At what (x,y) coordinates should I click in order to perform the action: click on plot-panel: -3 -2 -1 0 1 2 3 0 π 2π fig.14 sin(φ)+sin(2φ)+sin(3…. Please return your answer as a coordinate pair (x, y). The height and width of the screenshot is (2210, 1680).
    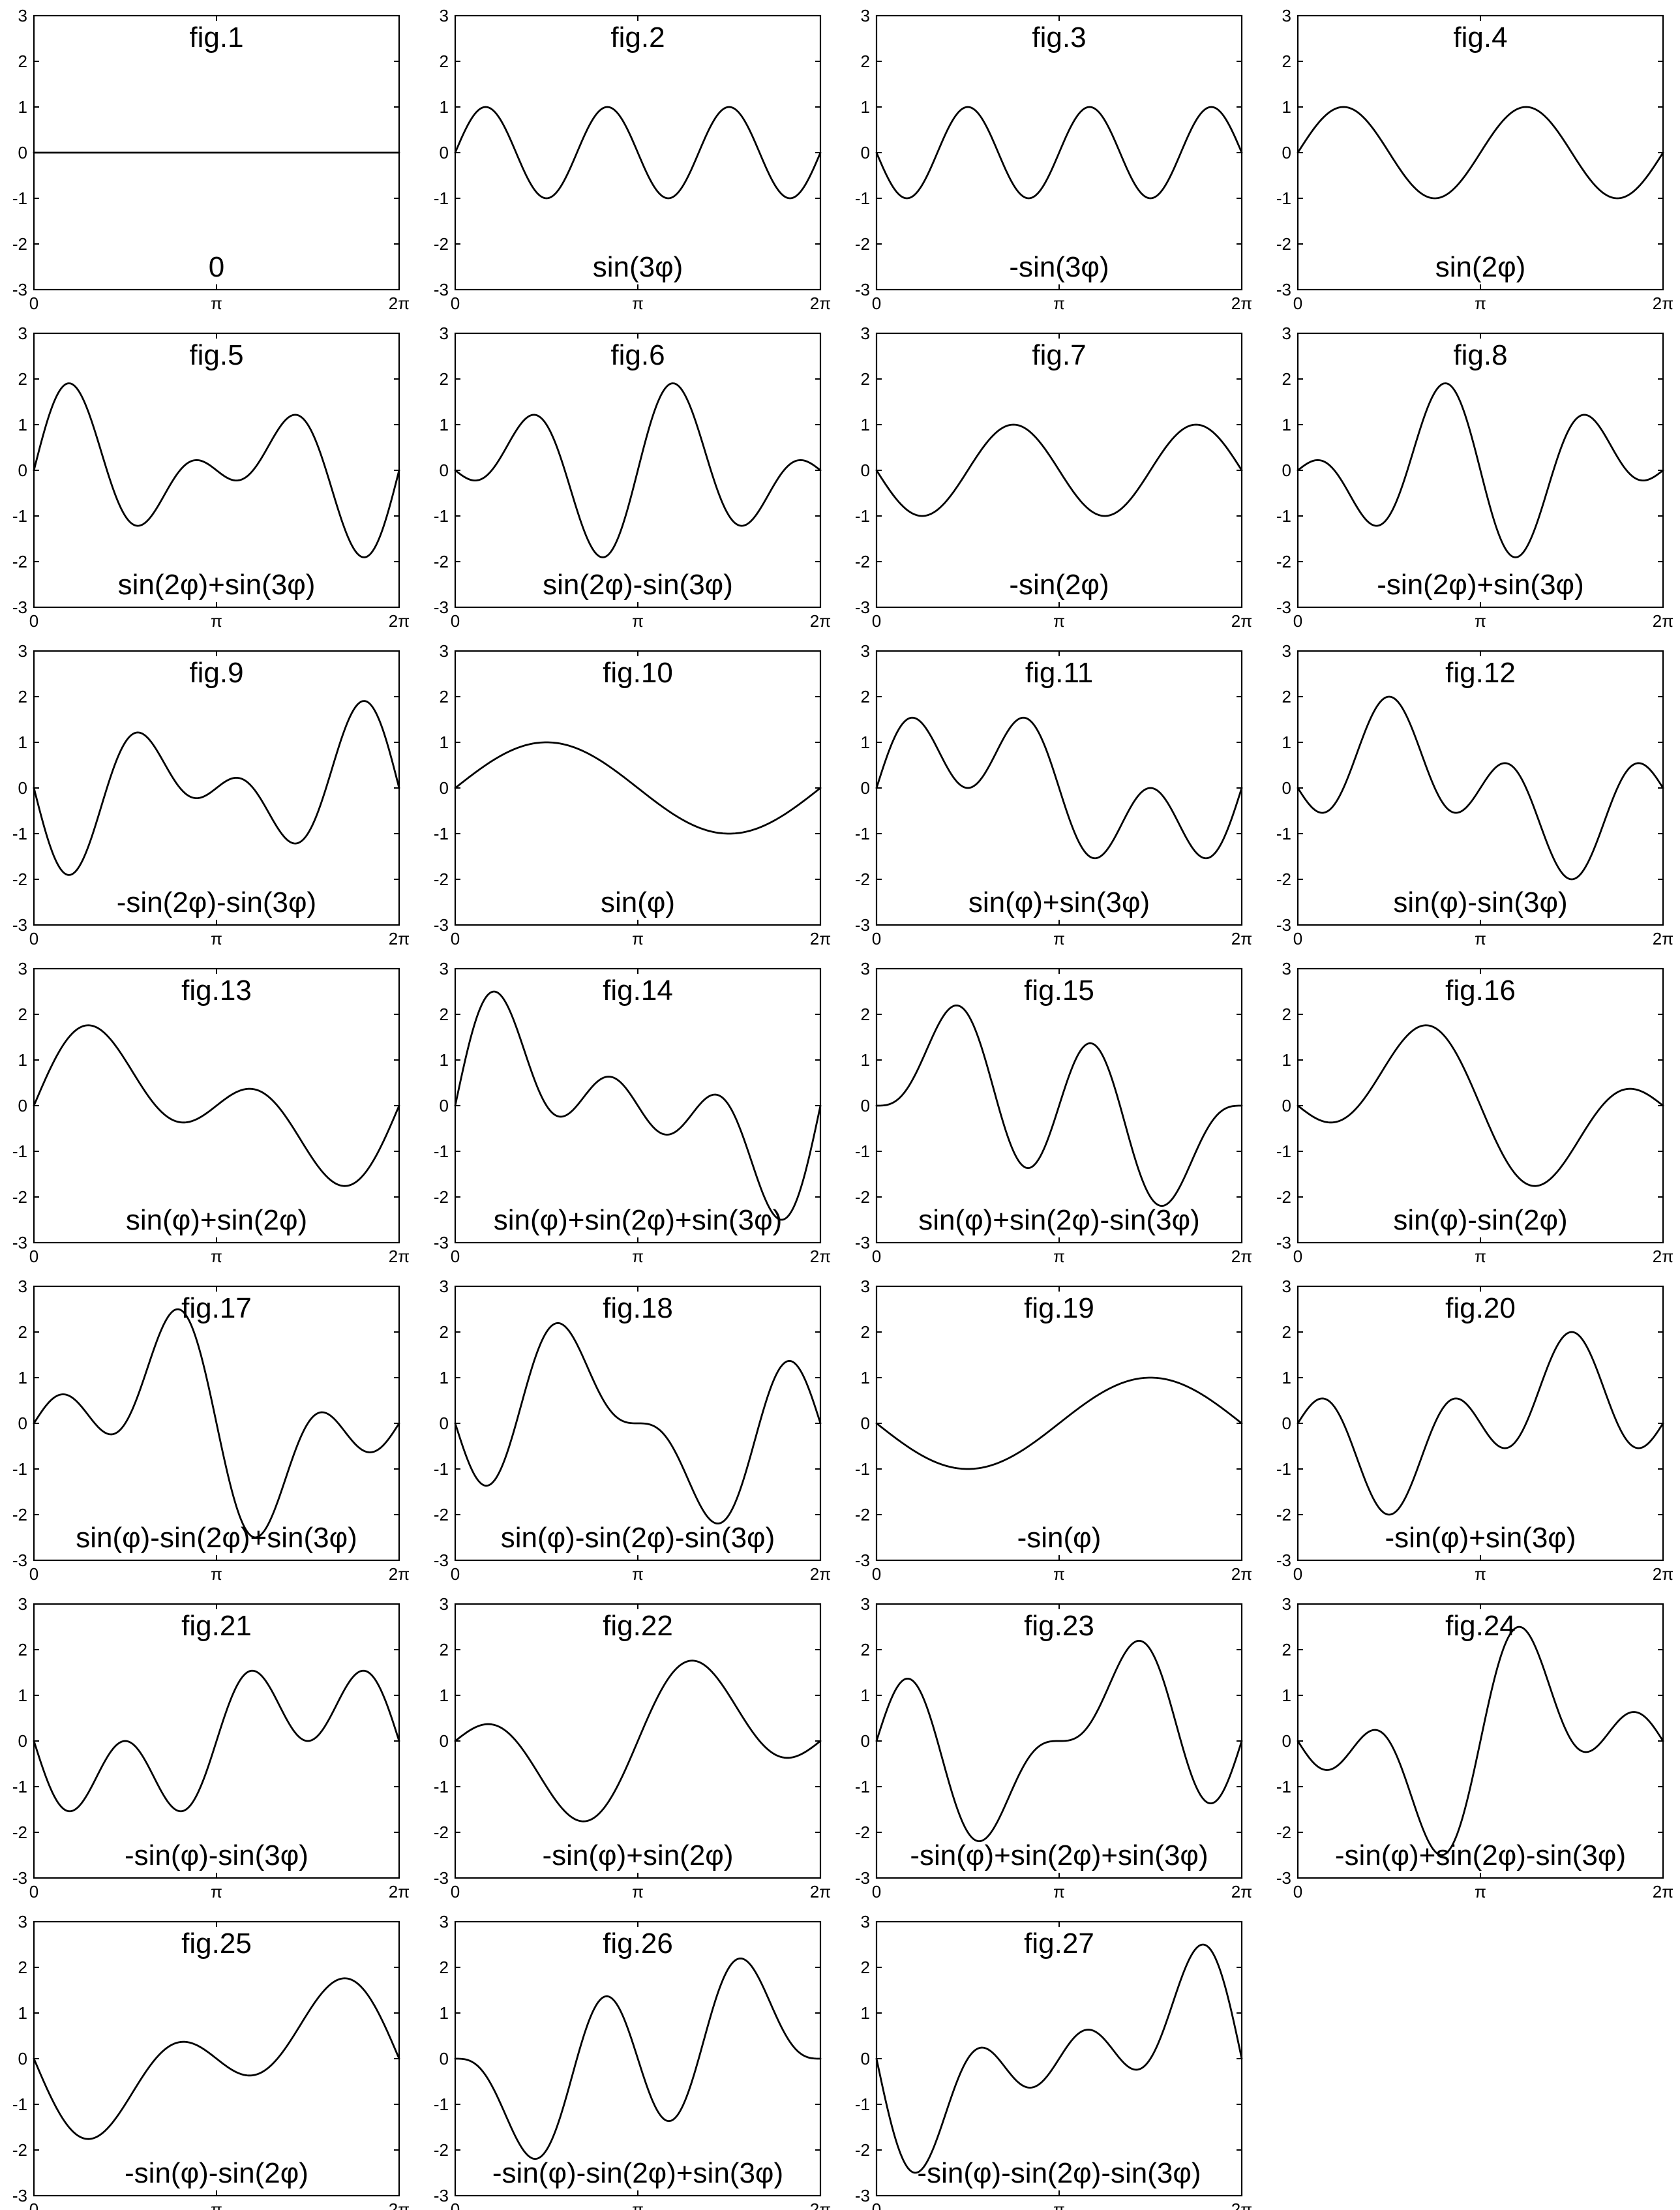
    Looking at the image, I should click on (632, 1112).